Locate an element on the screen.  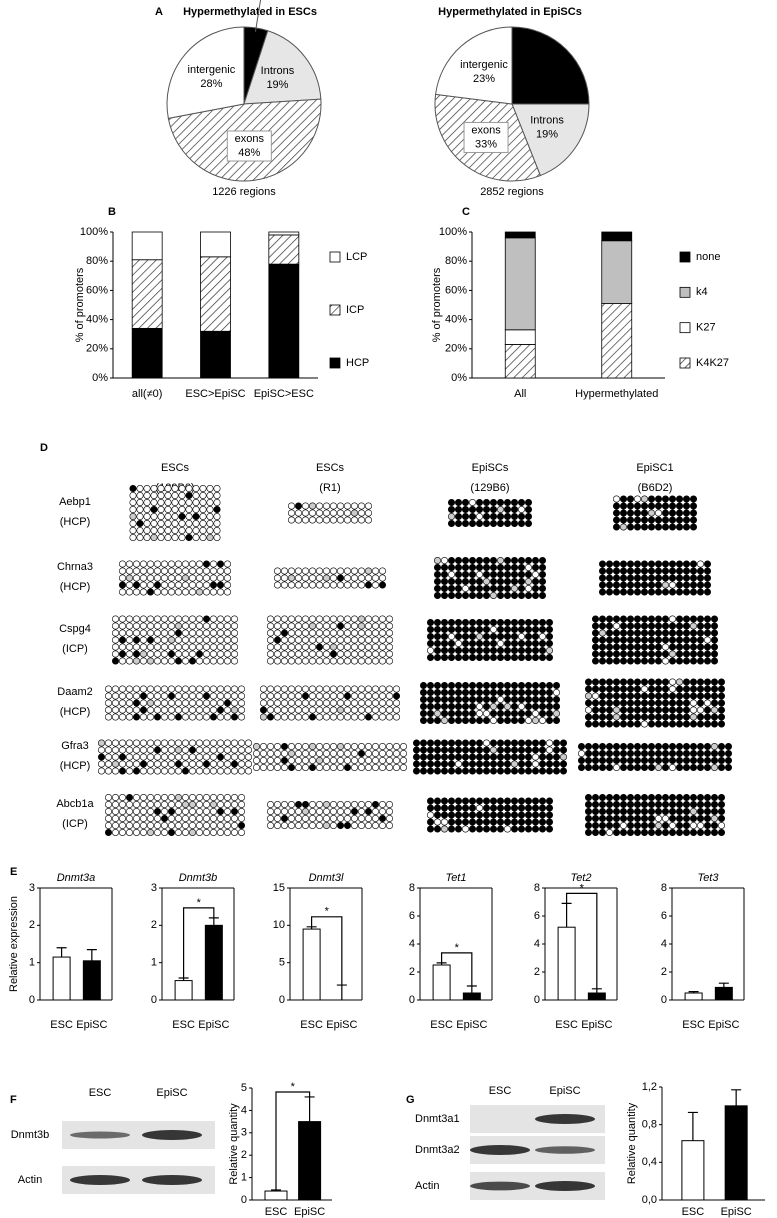
pie-subtitle: 1226 regions is located at coordinates (244, 192).